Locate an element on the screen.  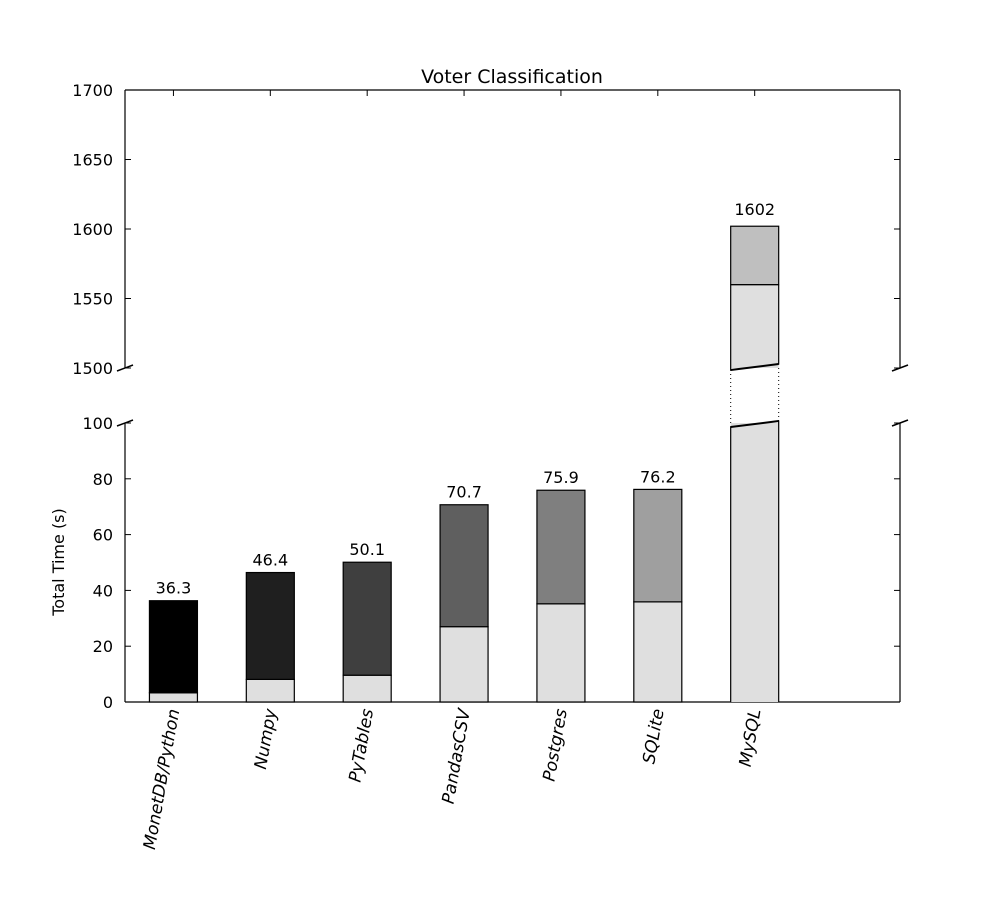
bar-value-label: 75.9 is located at coordinates (561, 477).